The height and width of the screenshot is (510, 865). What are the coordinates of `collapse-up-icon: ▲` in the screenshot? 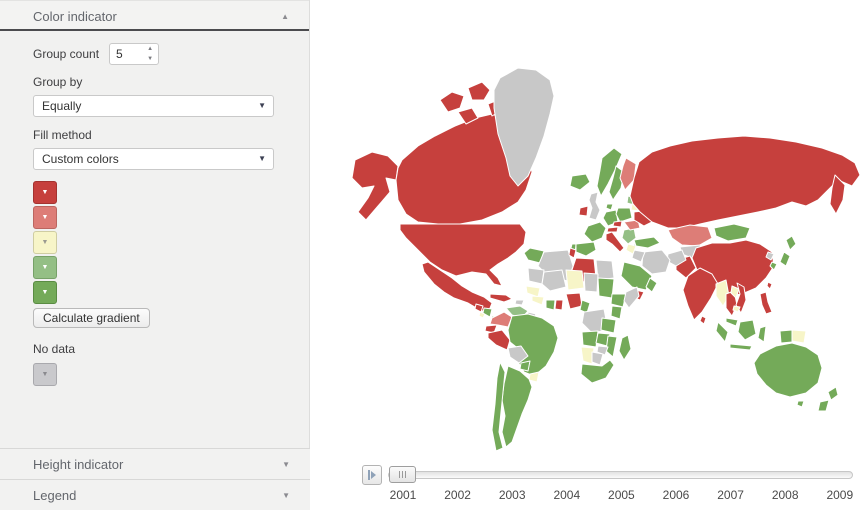 It's located at (285, 16).